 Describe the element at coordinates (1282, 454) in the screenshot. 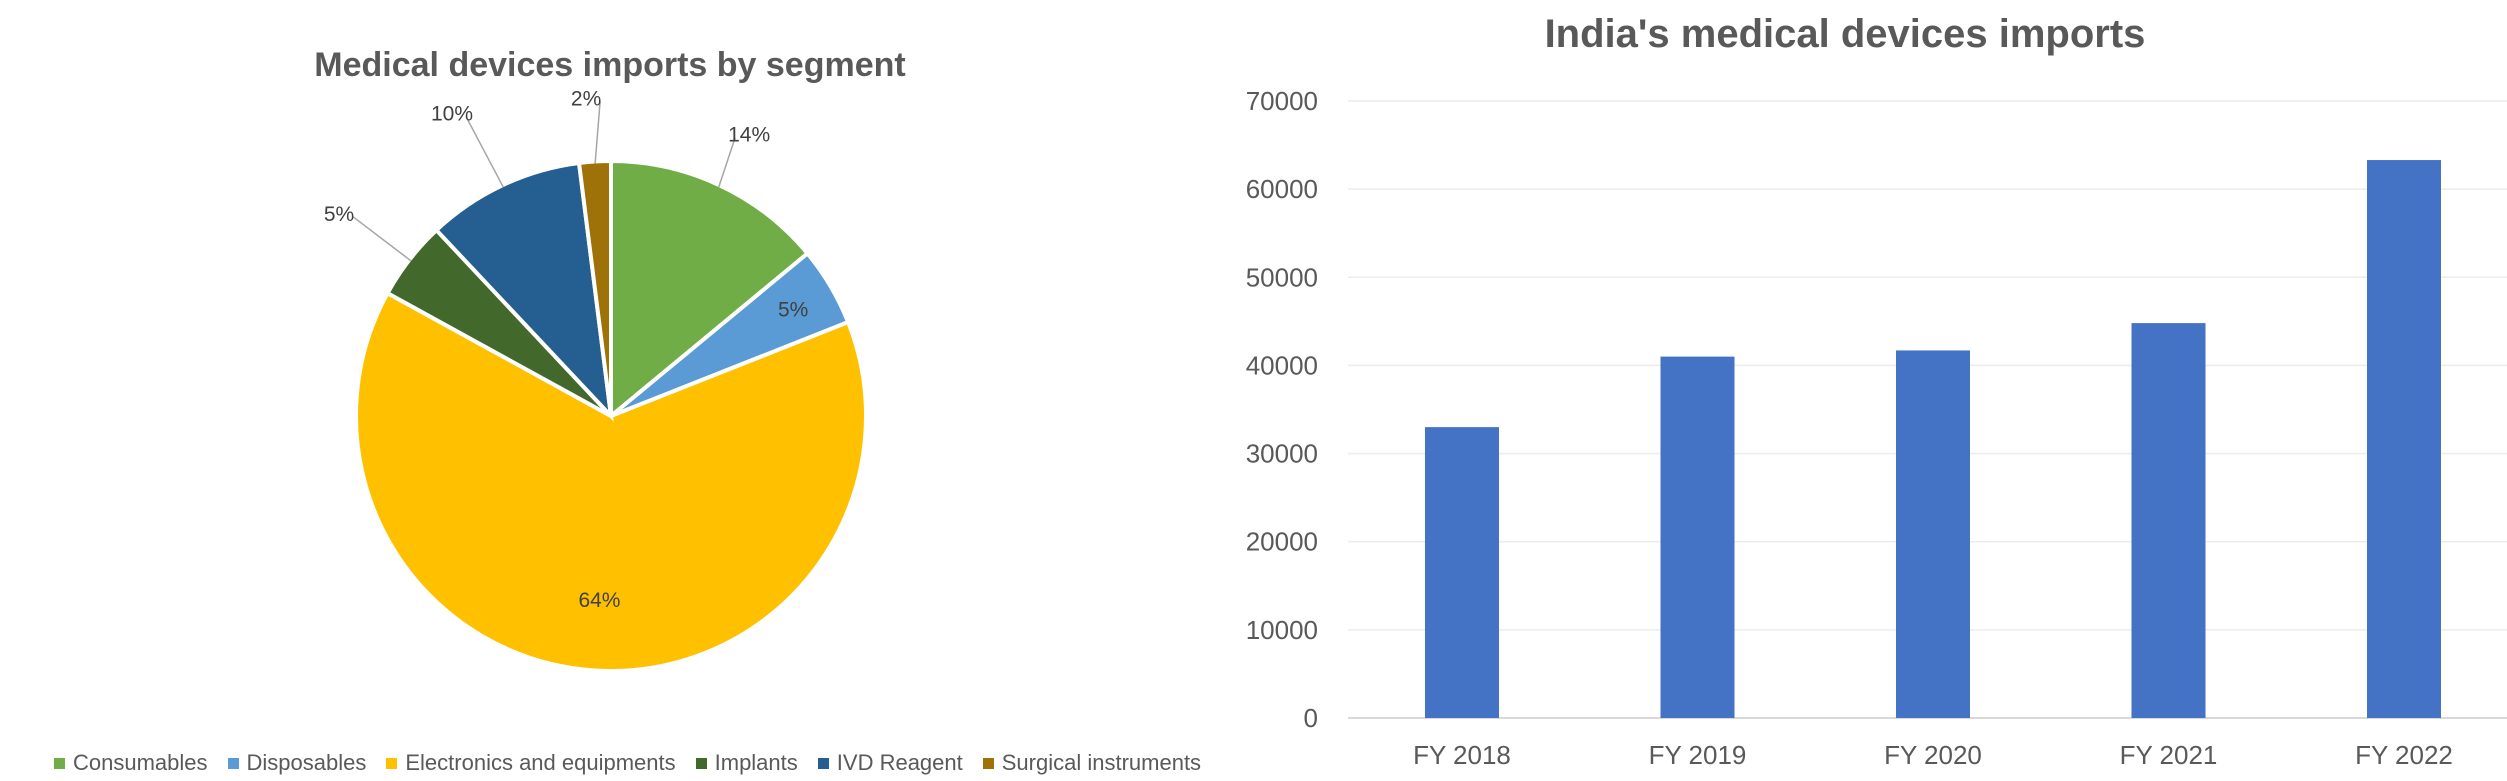

I see `y-tick-label: 30000` at that location.